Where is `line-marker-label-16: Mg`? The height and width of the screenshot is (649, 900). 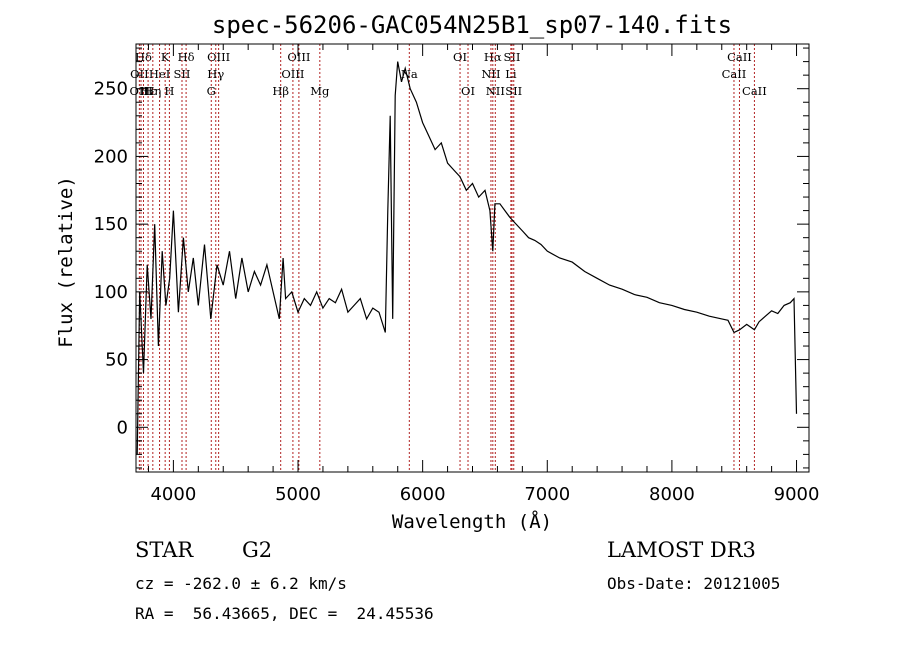
line-marker-label-16: Mg is located at coordinates (320, 91).